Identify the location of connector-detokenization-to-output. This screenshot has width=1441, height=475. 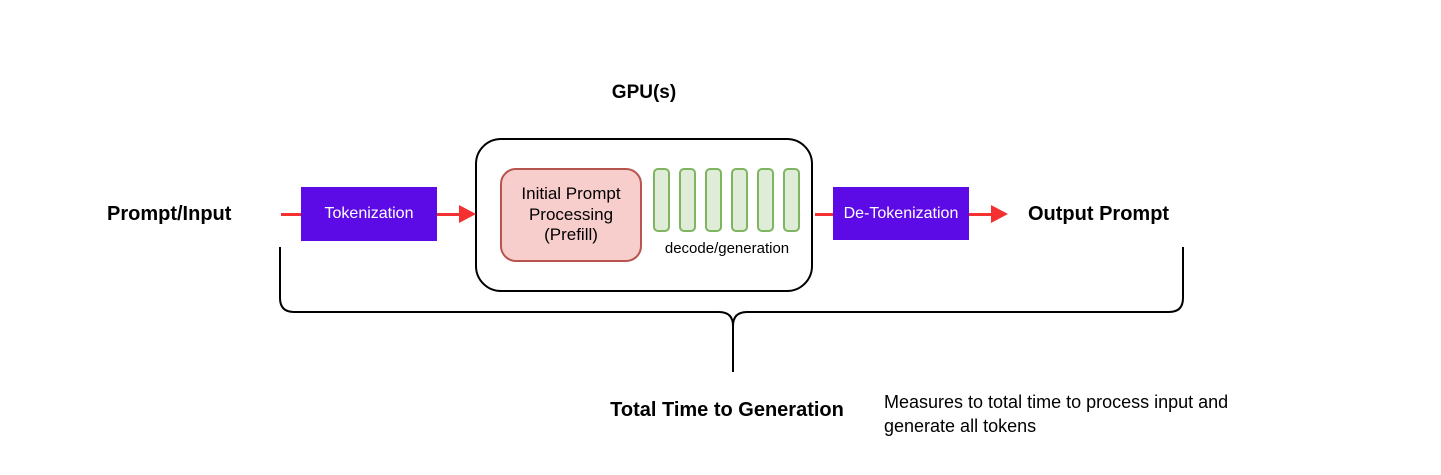
(980, 214).